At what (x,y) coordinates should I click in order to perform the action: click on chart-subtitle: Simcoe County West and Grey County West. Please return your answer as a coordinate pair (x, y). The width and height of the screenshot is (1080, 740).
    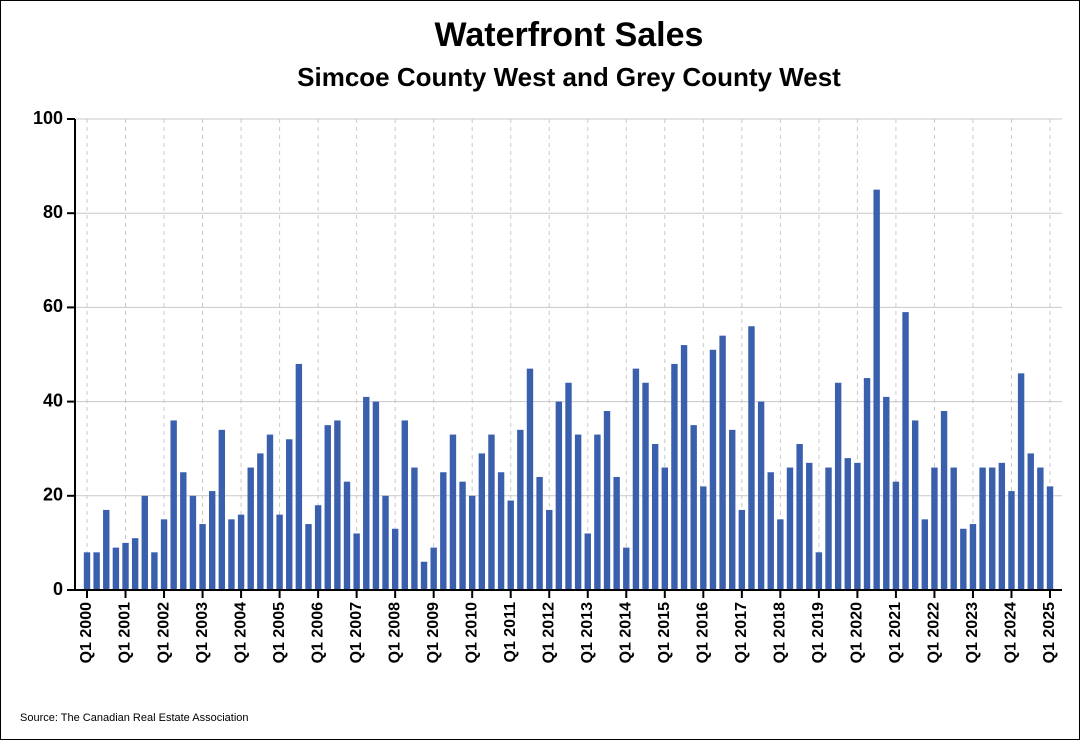
    Looking at the image, I should click on (569, 77).